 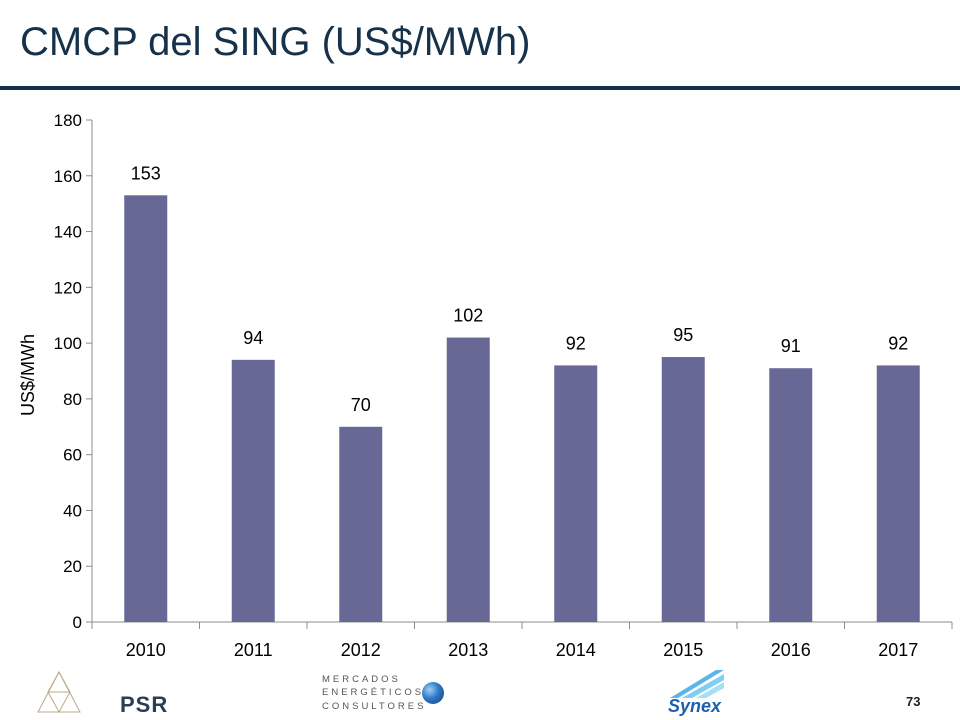 What do you see at coordinates (468, 650) in the screenshot?
I see `x-tick-label-2013: 2013` at bounding box center [468, 650].